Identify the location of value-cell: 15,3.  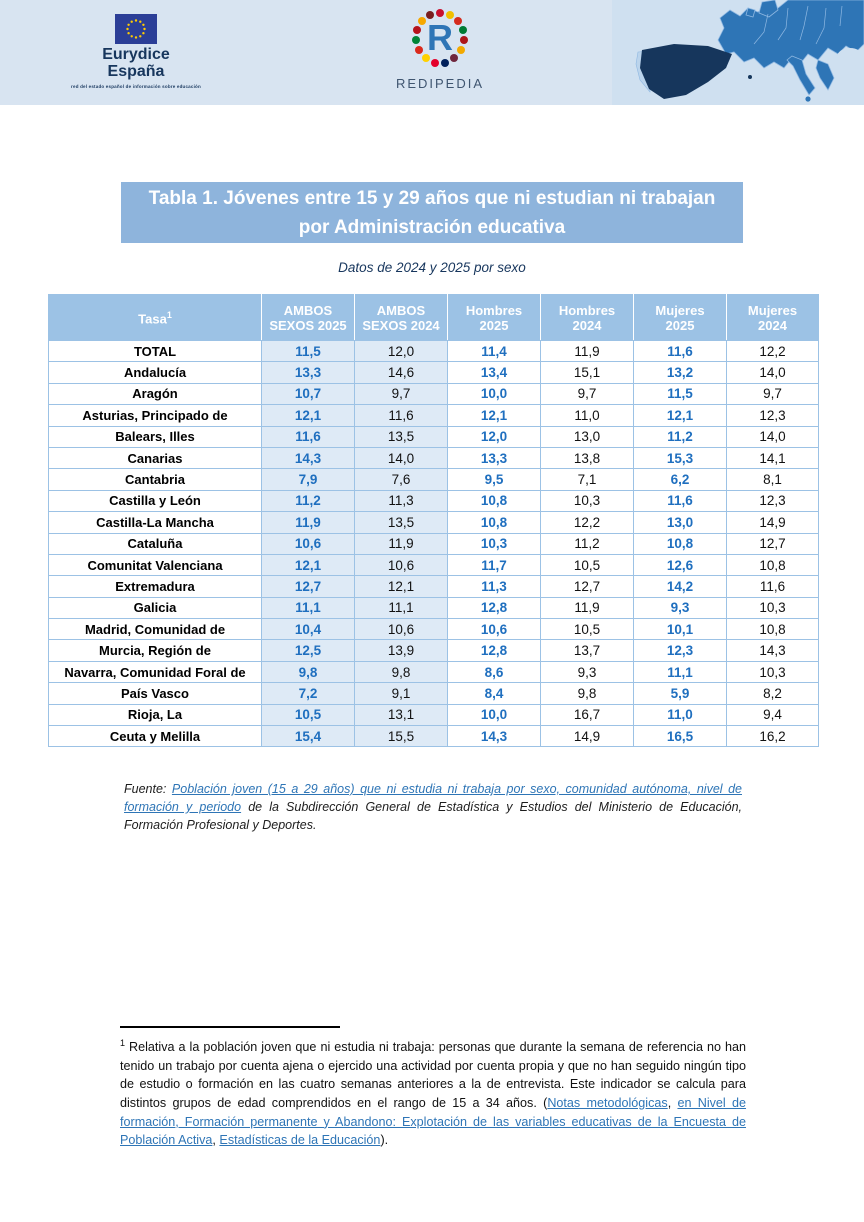
(680, 458).